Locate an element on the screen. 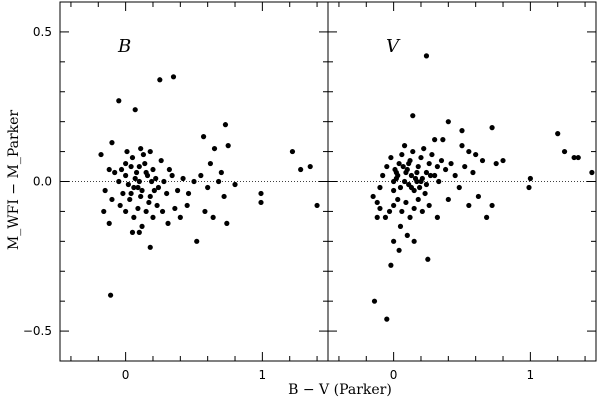  y-tick-label: −0.5 is located at coordinates (37, 331).